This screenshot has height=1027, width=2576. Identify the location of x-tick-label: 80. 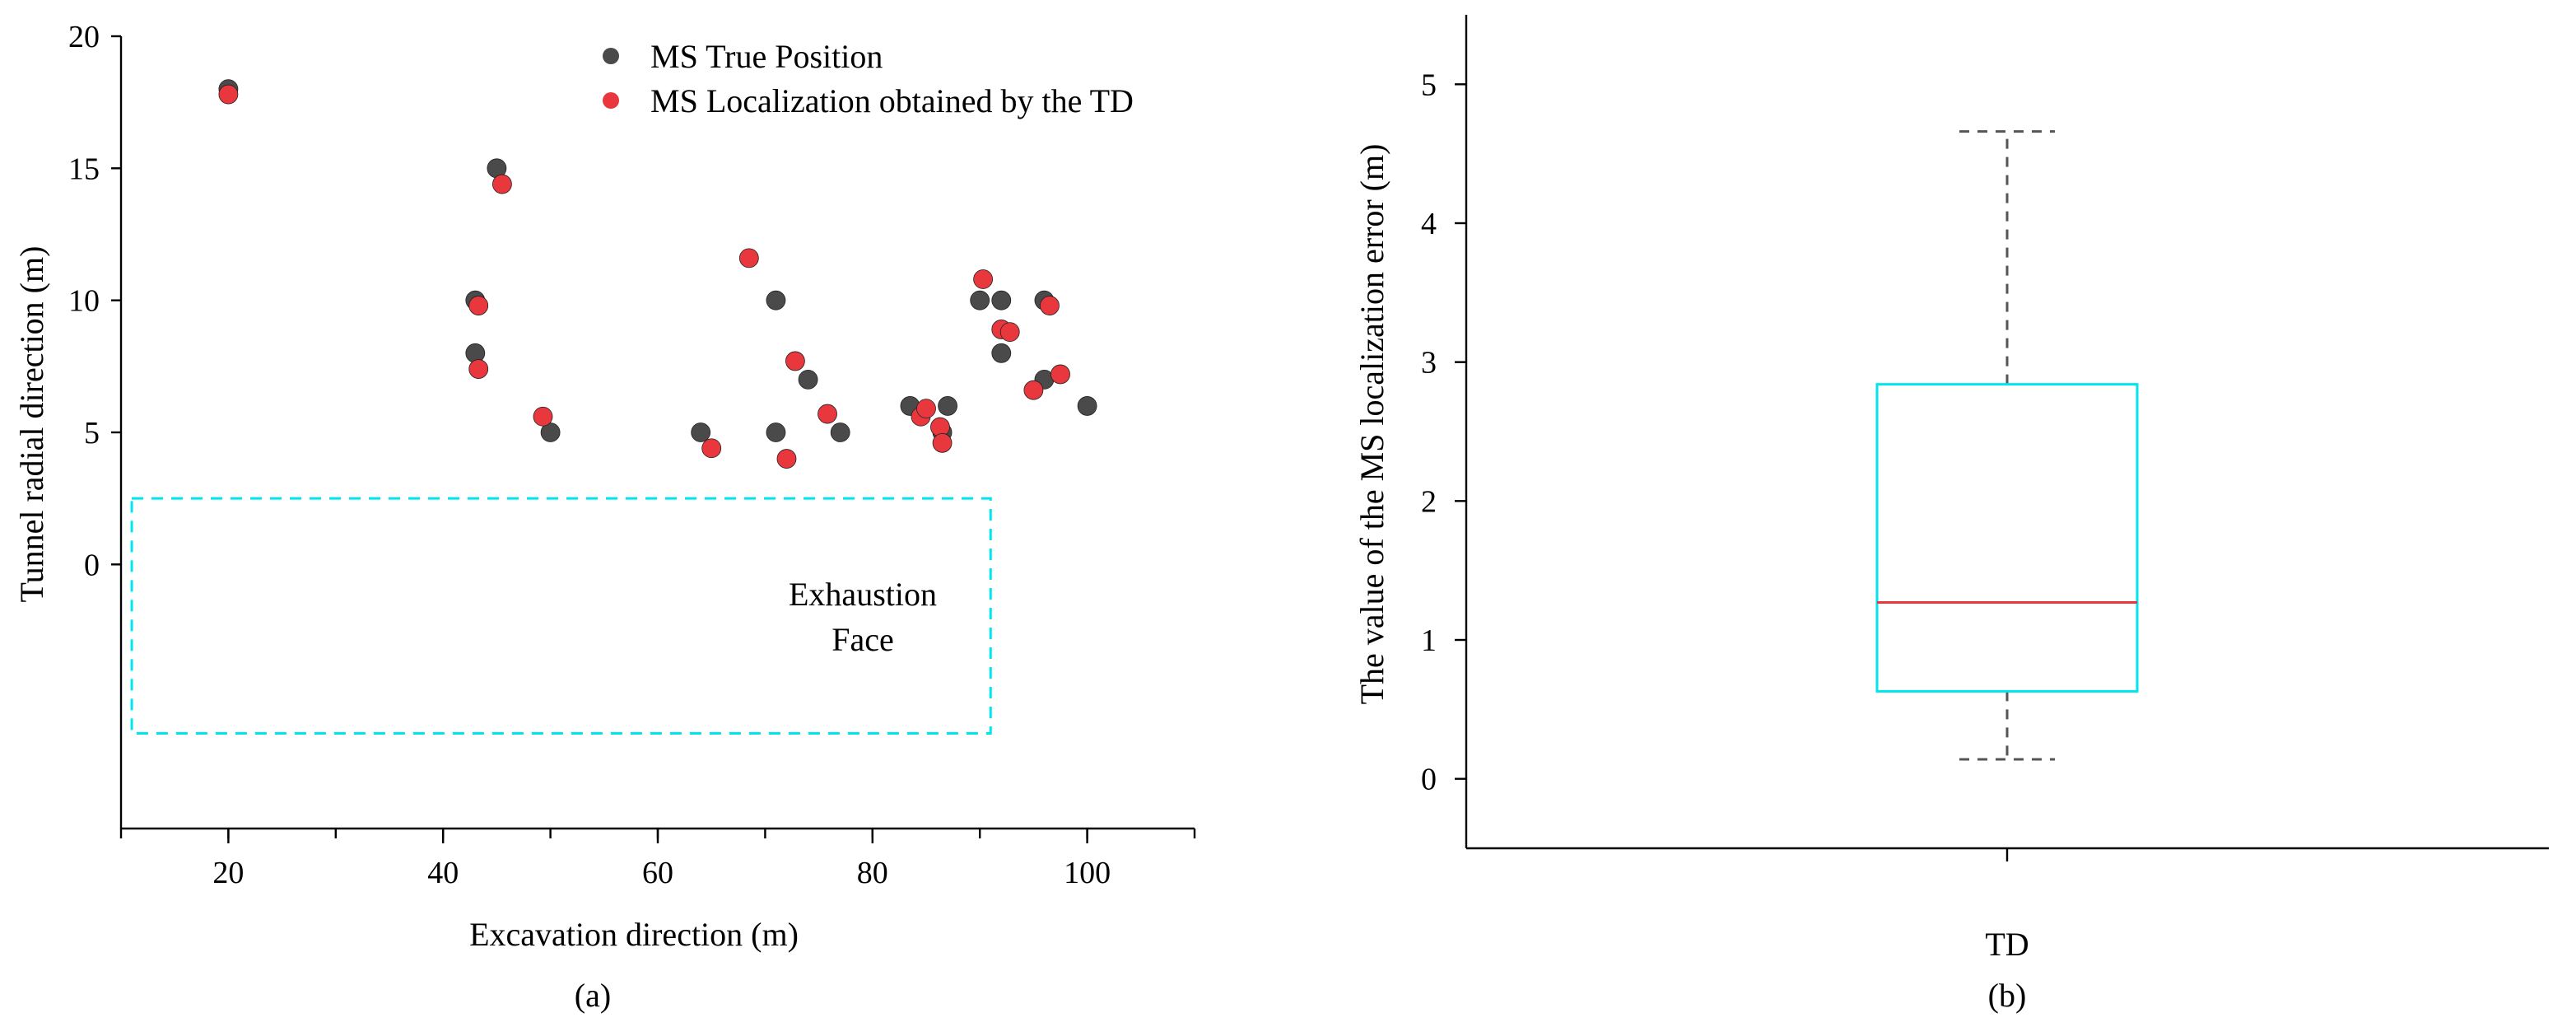
(872, 873).